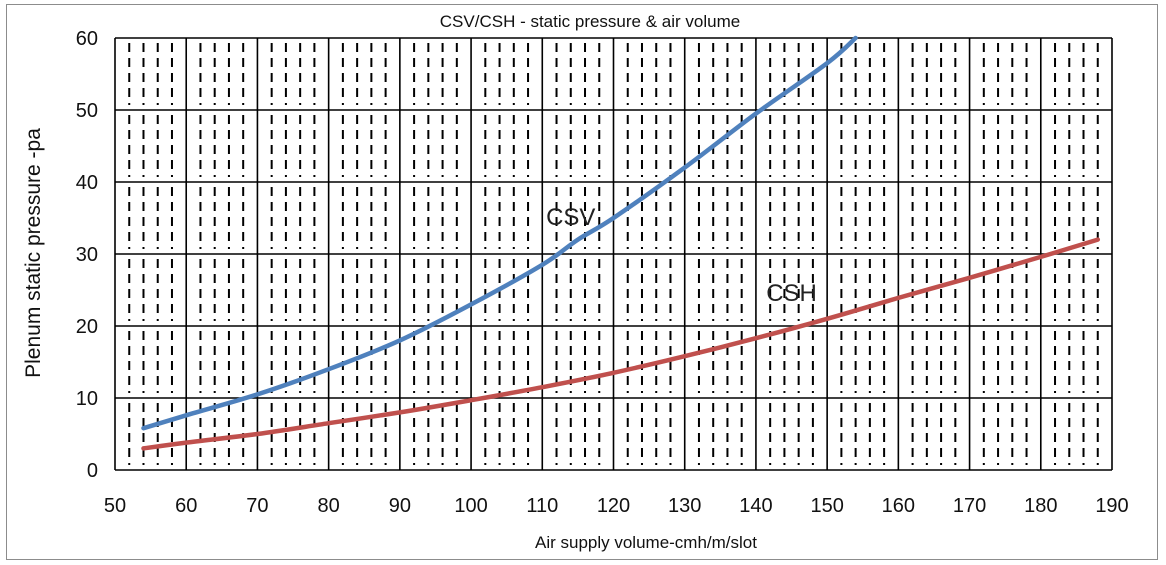 This screenshot has height=565, width=1166. What do you see at coordinates (542, 506) in the screenshot?
I see `x-tick-label: 110` at bounding box center [542, 506].